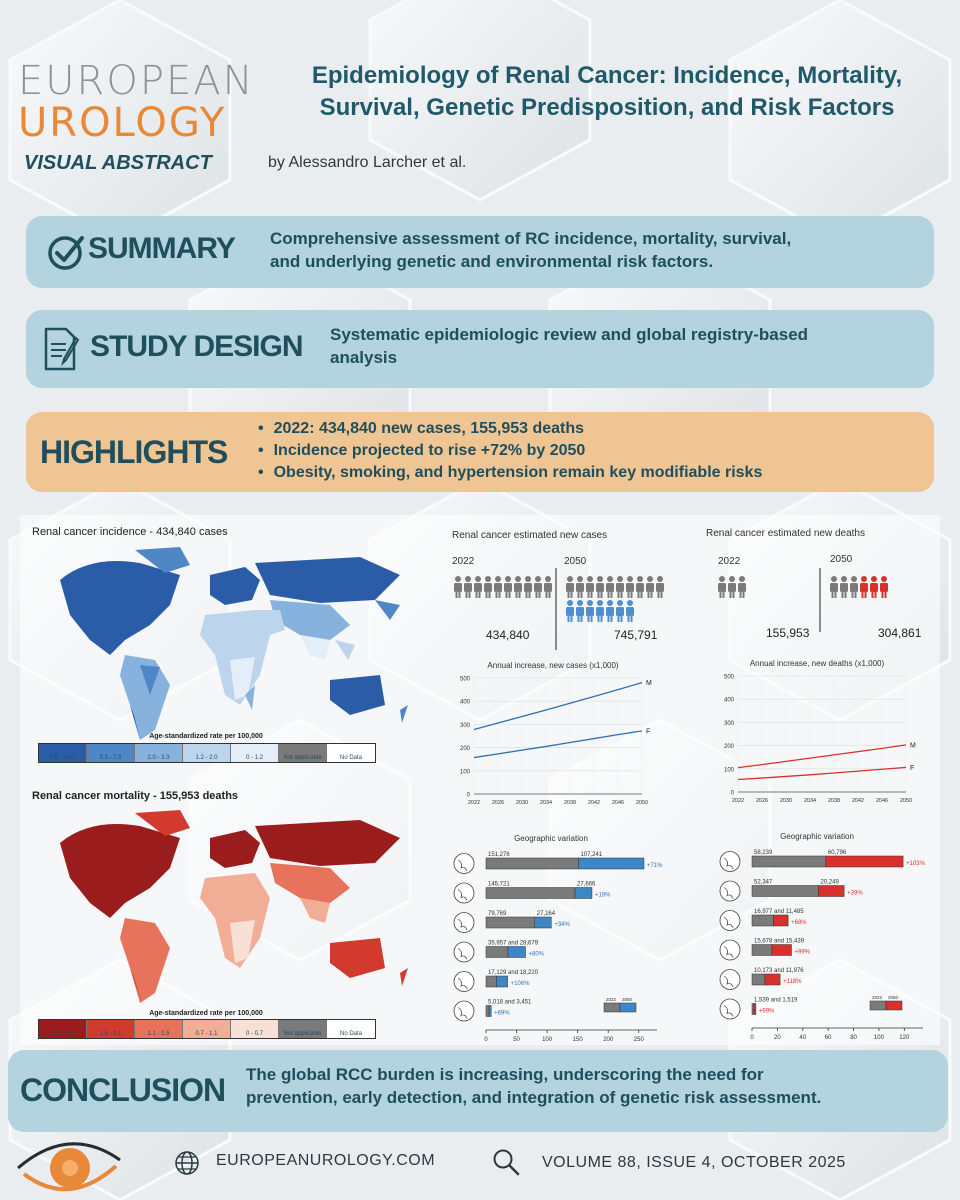 This screenshot has height=1200, width=960. Describe the element at coordinates (463, 561) in the screenshot. I see `new-cases-year-2022: 2022` at that location.